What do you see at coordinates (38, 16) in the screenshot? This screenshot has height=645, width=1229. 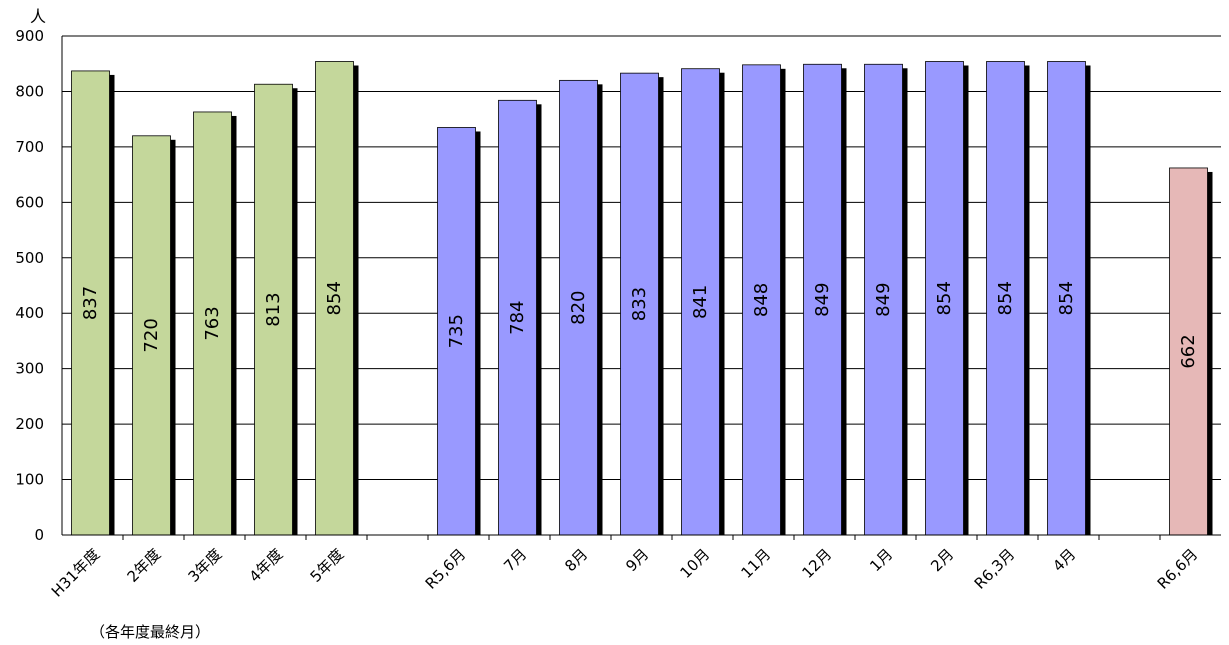 I see `y-axis-unit-label: 人` at bounding box center [38, 16].